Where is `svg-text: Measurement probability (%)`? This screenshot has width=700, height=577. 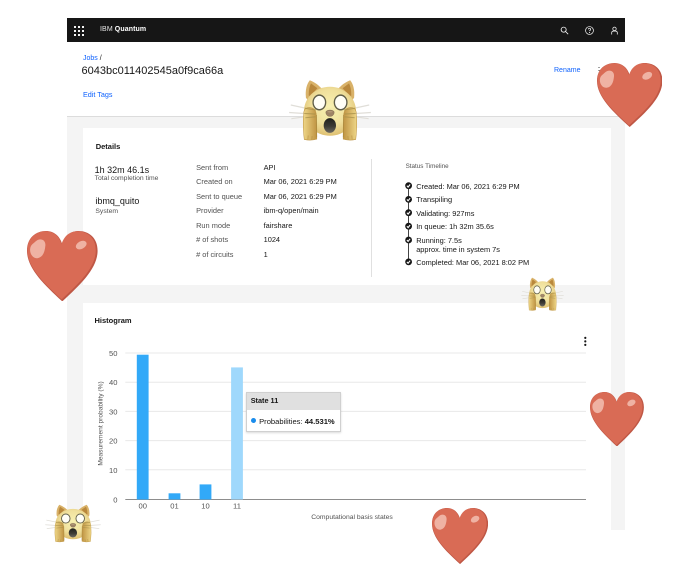
svg-text: Measurement probability (%) is located at coordinates (100, 423).